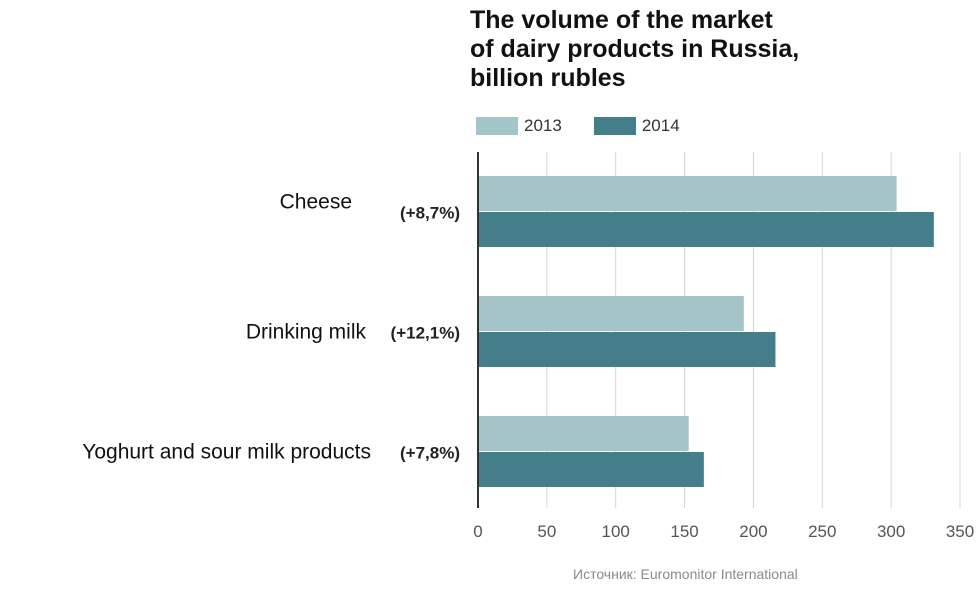  Describe the element at coordinates (660, 125) in the screenshot. I see `legend-label-2014: 2014` at that location.